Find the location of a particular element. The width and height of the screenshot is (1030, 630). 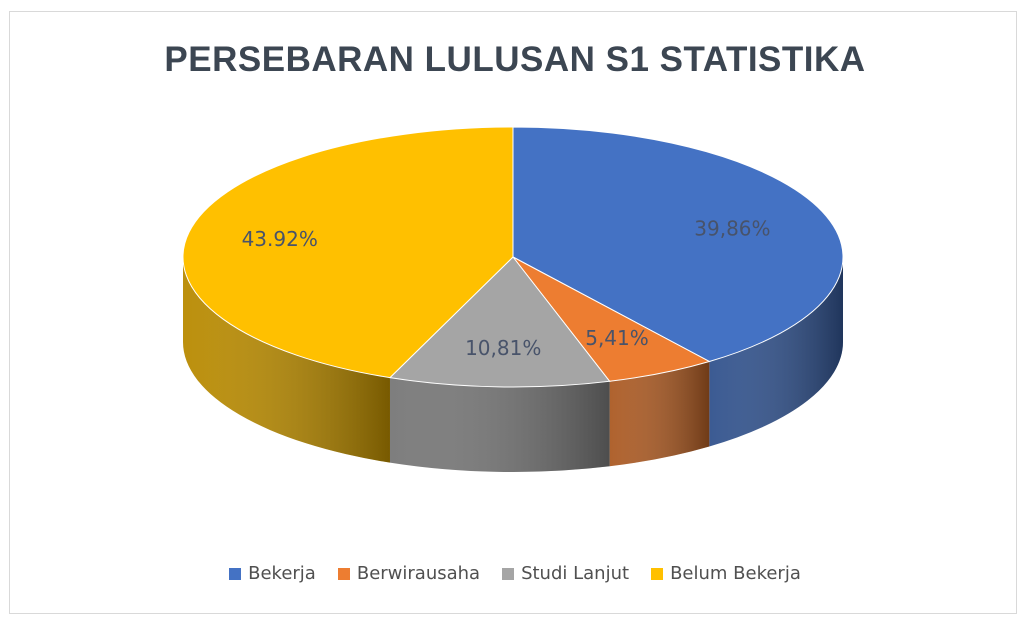

legend-item-berwirausaha: Berwirausaha is located at coordinates (409, 573).